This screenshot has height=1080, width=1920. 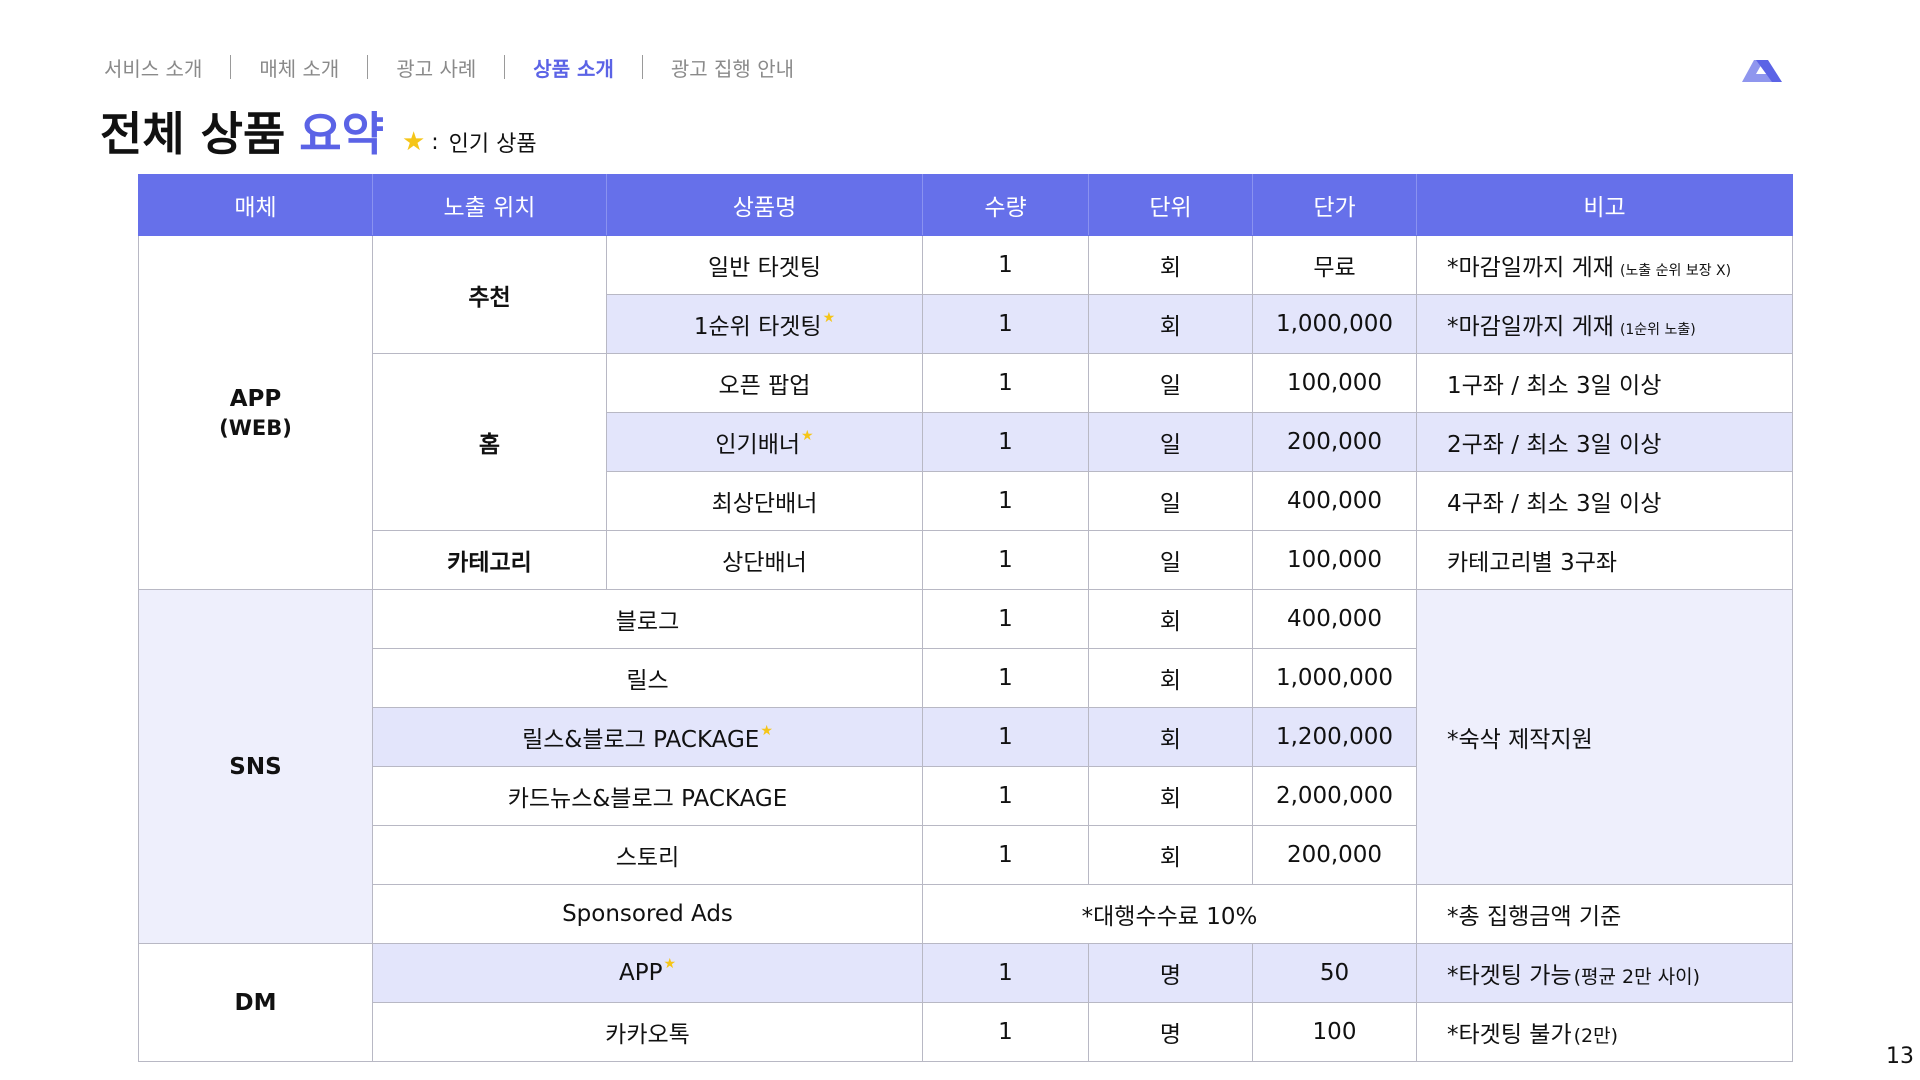 What do you see at coordinates (641, 740) in the screenshot?
I see `product-name: 릴스&블로그 PACKAGE` at bounding box center [641, 740].